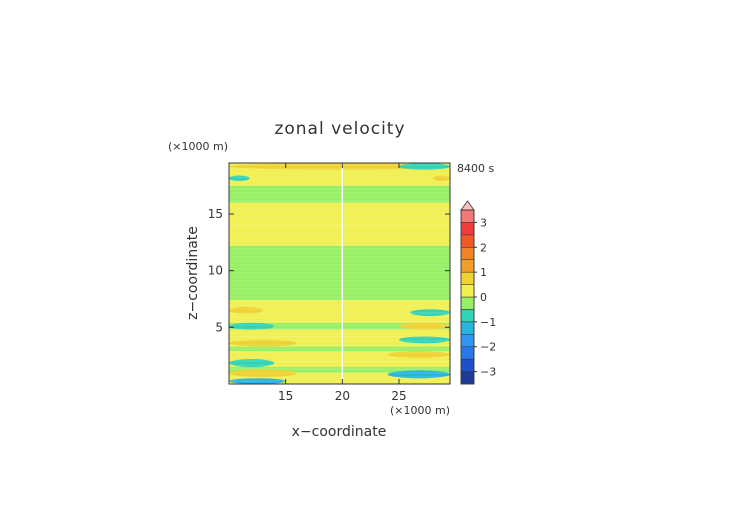 The width and height of the screenshot is (752, 532). What do you see at coordinates (488, 322) in the screenshot?
I see `colorbar-tick-label: −1` at bounding box center [488, 322].